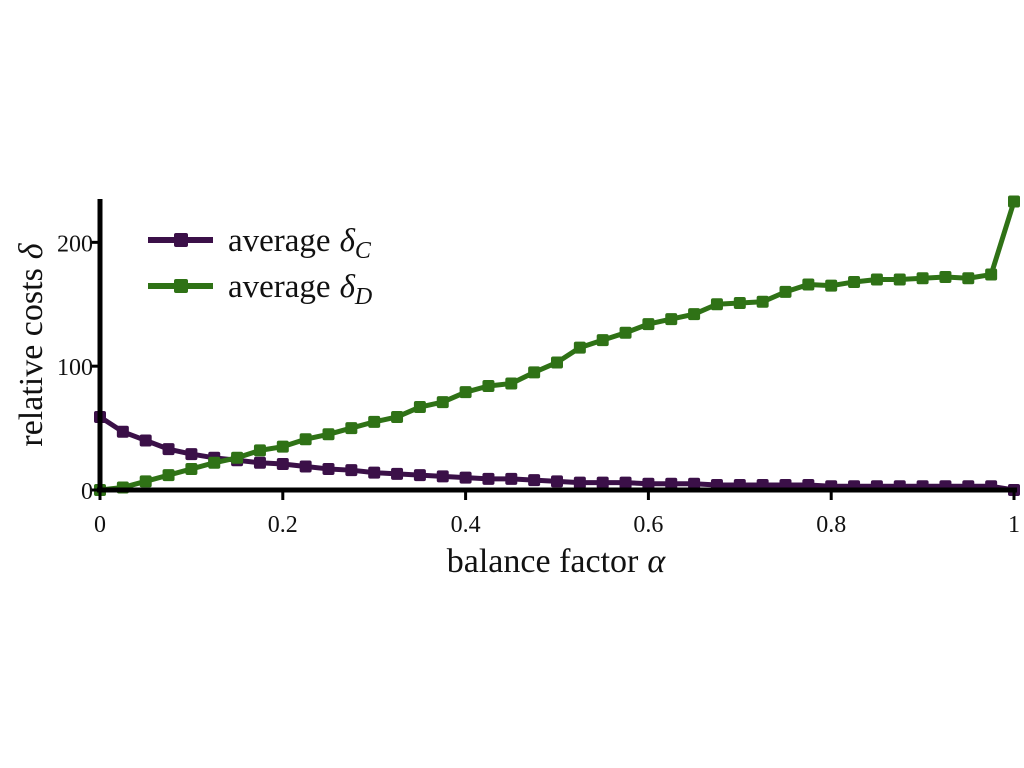 This screenshot has height=768, width=1024. I want to click on legend-item-d: average δD, so click(260, 289).